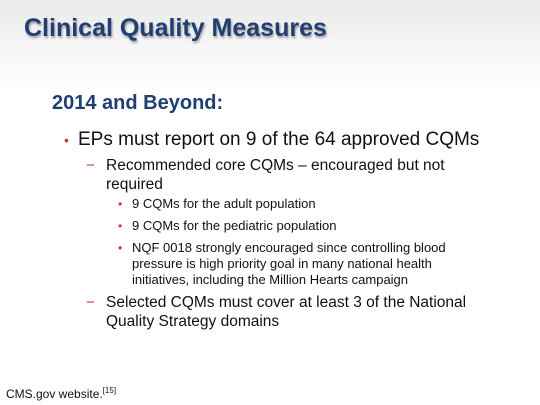  I want to click on slide-title: Clinical Quality Measures, so click(175, 28).